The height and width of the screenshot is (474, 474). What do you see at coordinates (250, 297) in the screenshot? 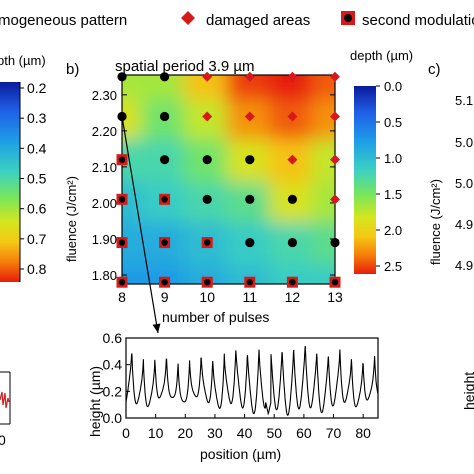
I see `heatmap-xtick: 11` at bounding box center [250, 297].